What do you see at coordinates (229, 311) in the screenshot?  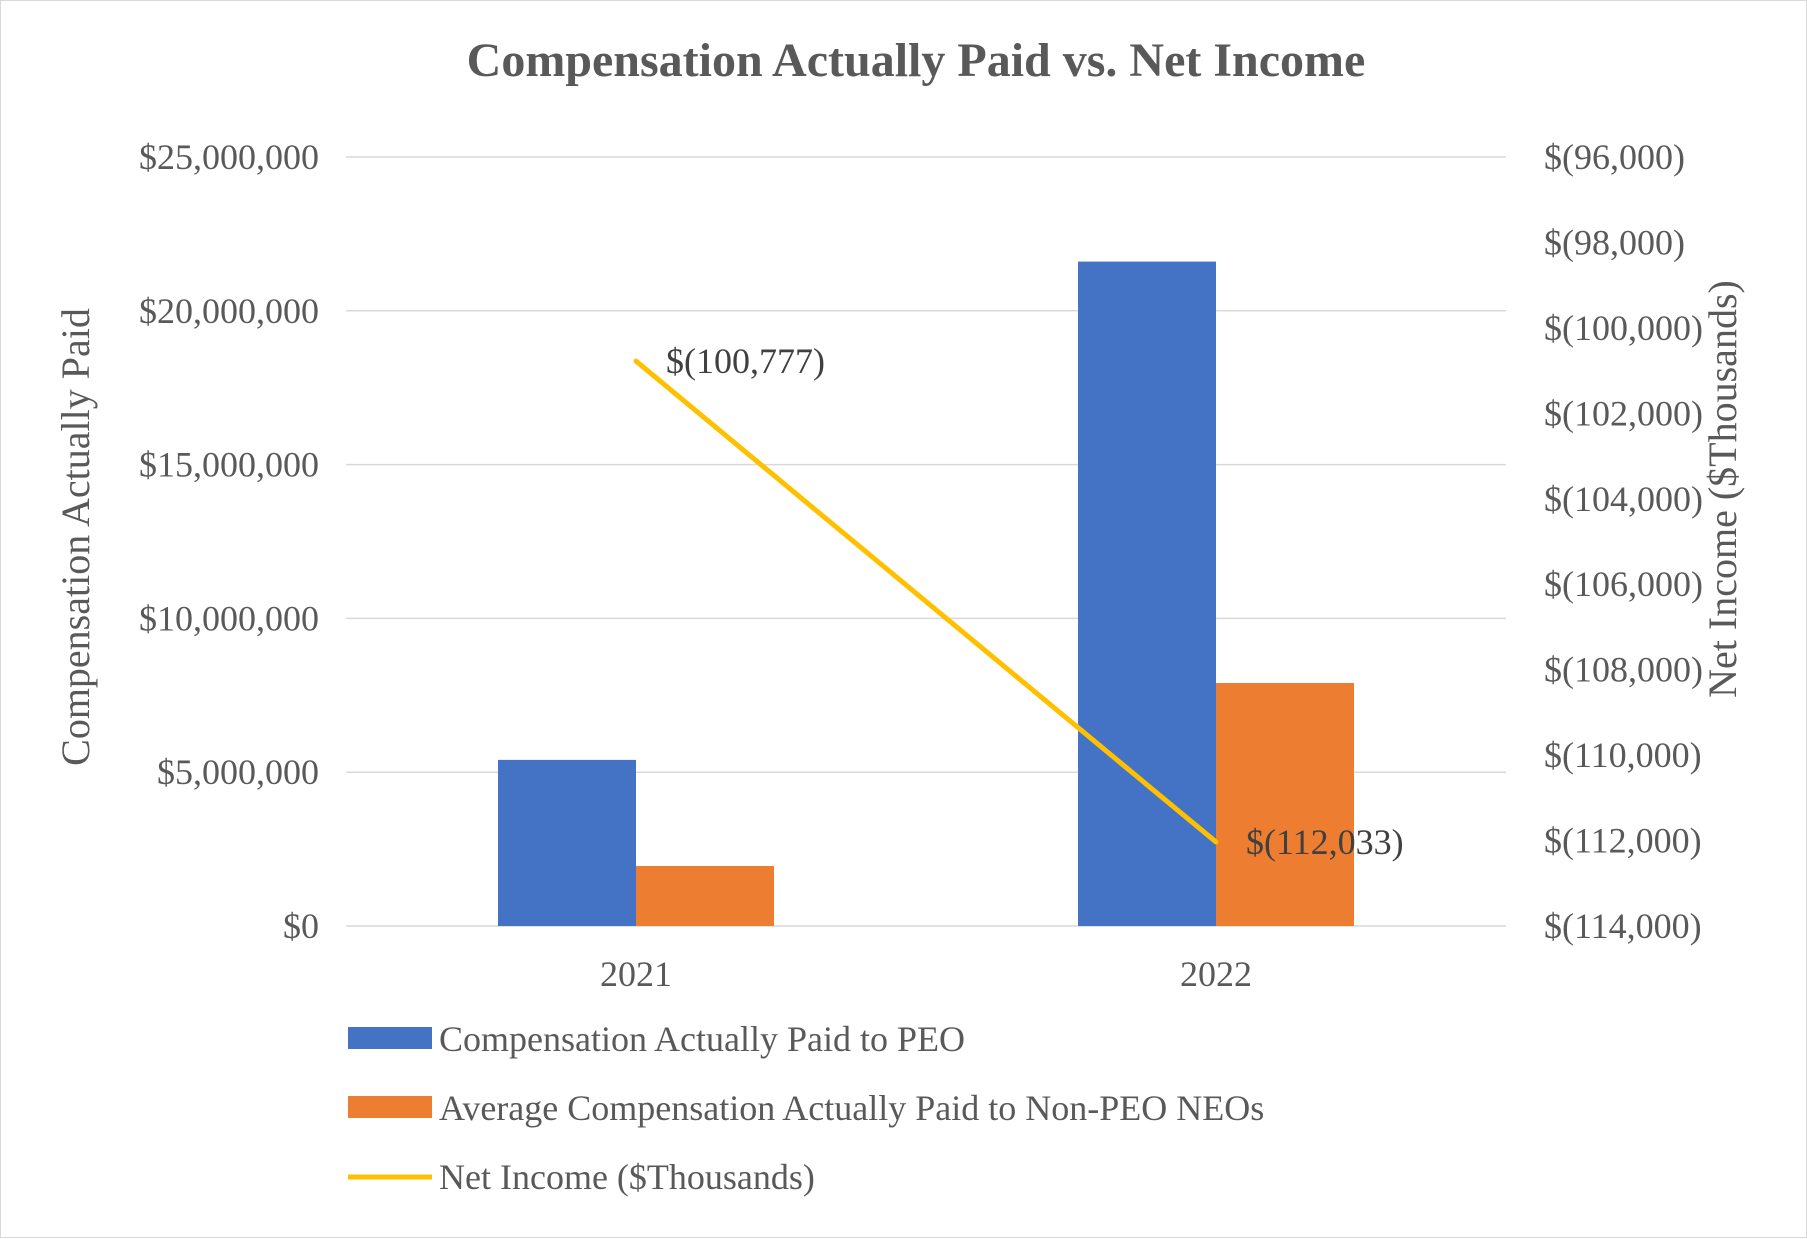 I see `left-tick-label: $20,000,000` at bounding box center [229, 311].